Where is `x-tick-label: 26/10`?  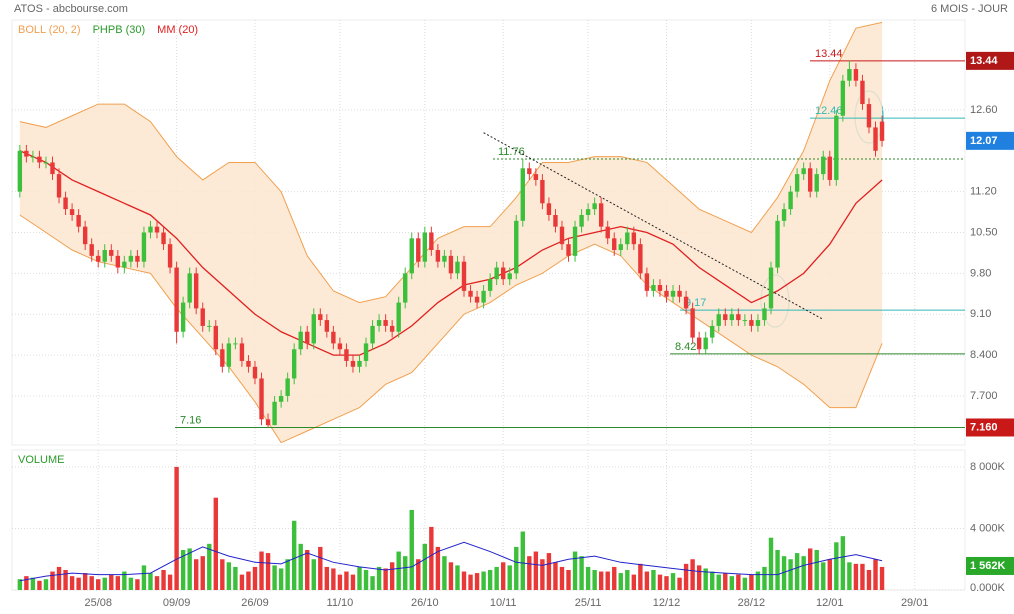
x-tick-label: 26/10 is located at coordinates (425, 603).